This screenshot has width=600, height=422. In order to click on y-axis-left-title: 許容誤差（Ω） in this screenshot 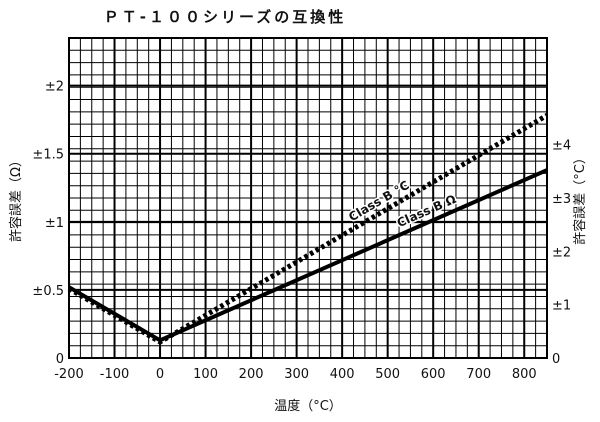, I will do `click(16, 198)`.